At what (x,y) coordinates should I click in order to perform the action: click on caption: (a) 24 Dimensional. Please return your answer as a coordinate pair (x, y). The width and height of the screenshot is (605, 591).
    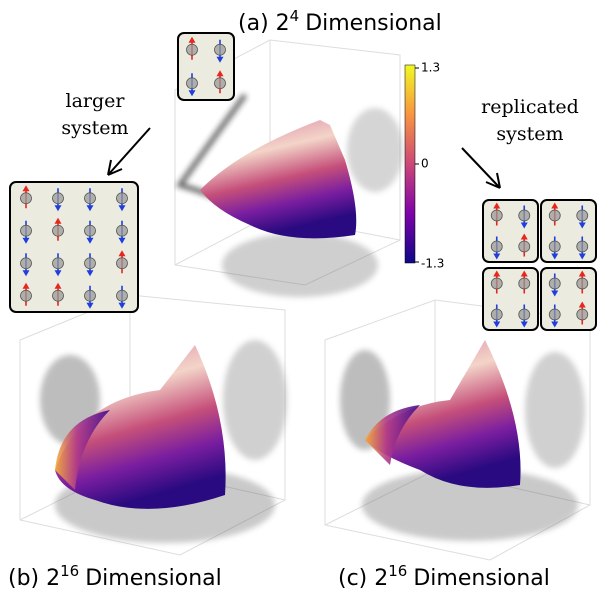
    Looking at the image, I should click on (340, 21).